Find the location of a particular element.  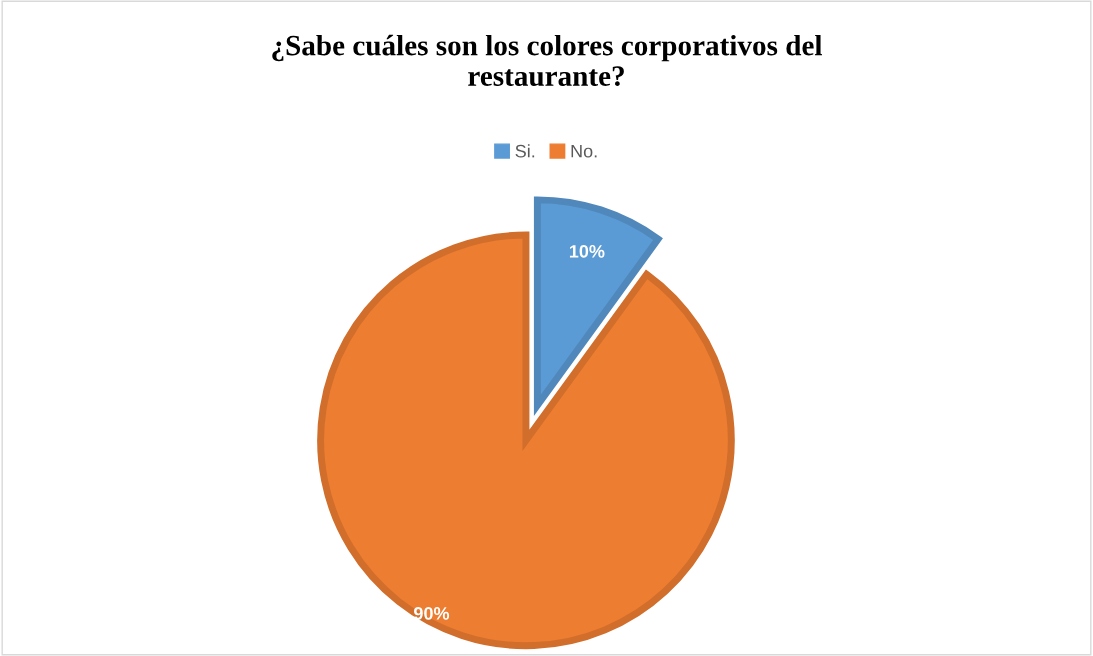

chart-title: ¿Sabe cuáles son los colores corporativos del restaurante? is located at coordinates (547, 60).